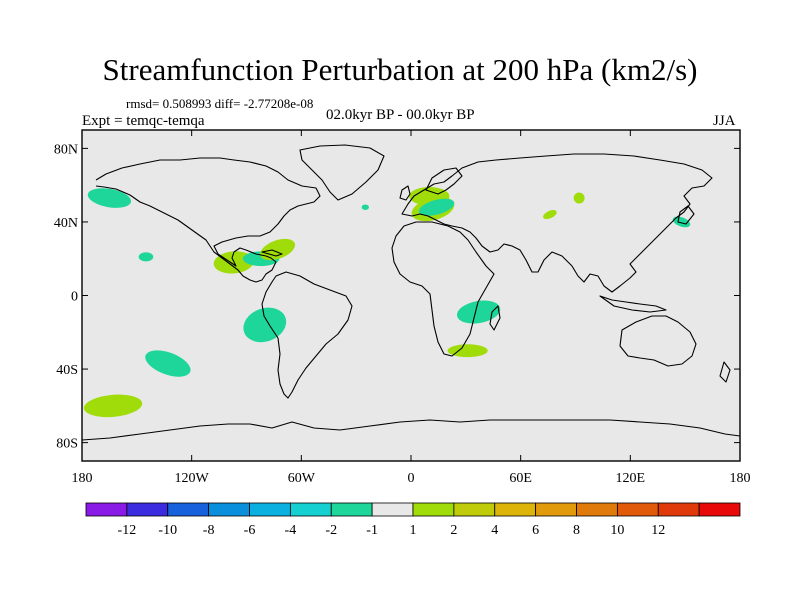 This screenshot has height=600, width=800. What do you see at coordinates (220, 103) in the screenshot?
I see `statistics-label: rmsd= 0.508993 diff= -2.77208e-08` at bounding box center [220, 103].